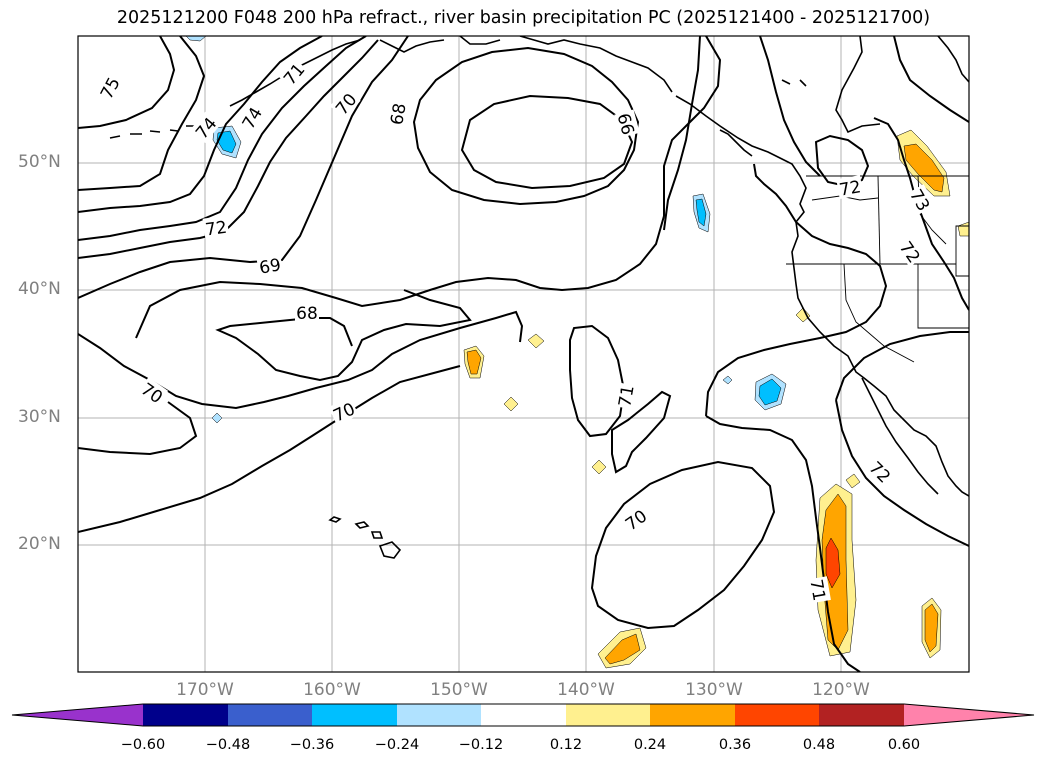 The image size is (1047, 765). What do you see at coordinates (566, 745) in the screenshot?
I see `colorbar-tick-label: 0.12` at bounding box center [566, 745].